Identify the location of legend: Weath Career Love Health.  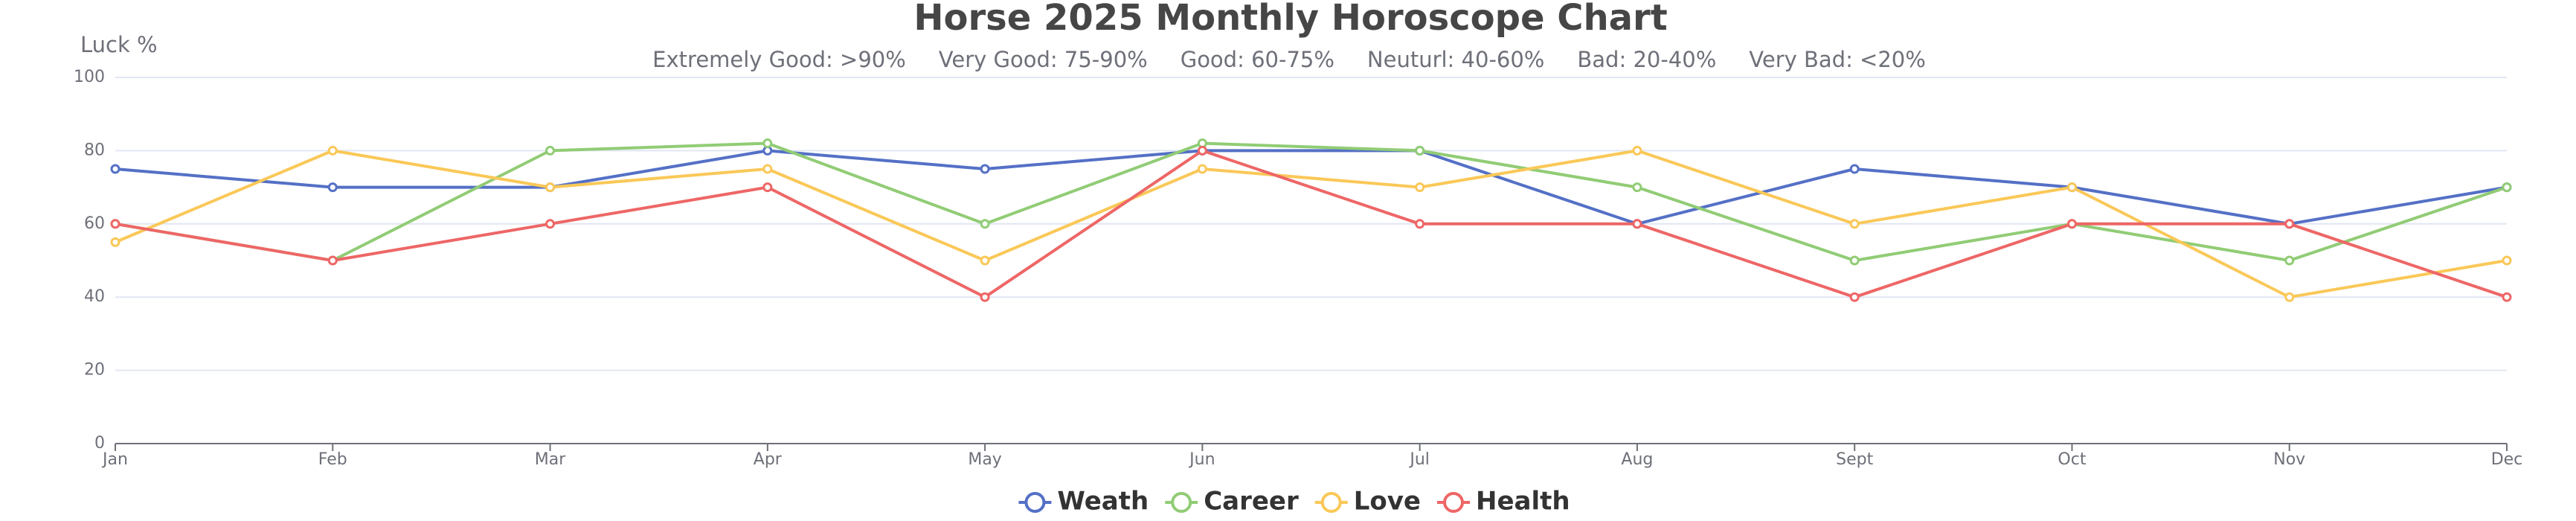
(1294, 502).